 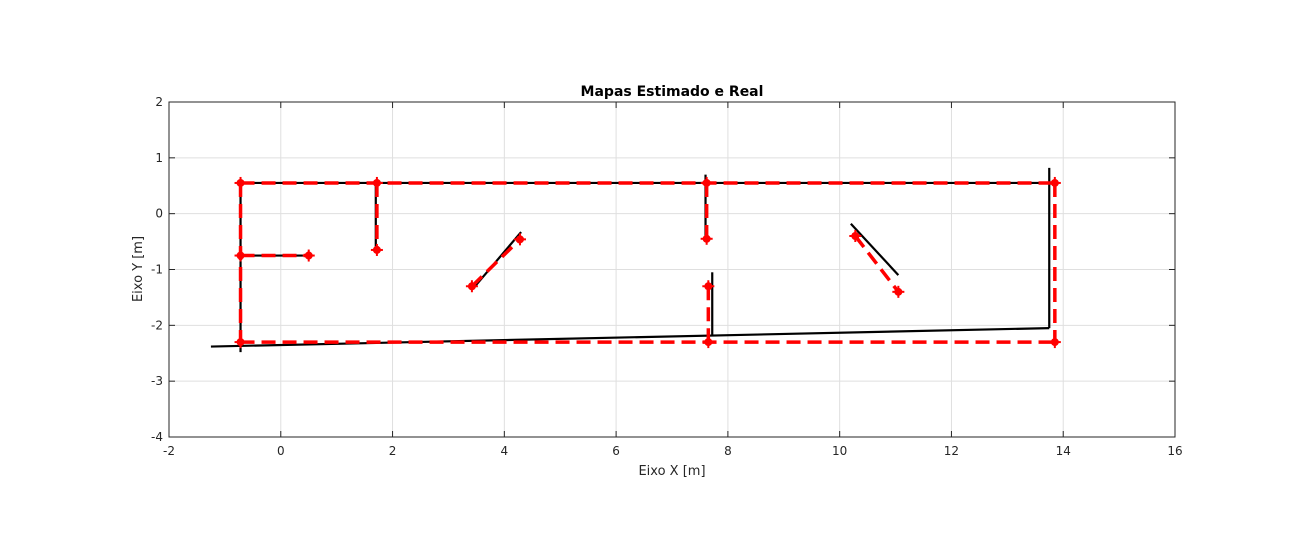 What do you see at coordinates (875, 249) in the screenshot?
I see `estimated-wall-segment` at bounding box center [875, 249].